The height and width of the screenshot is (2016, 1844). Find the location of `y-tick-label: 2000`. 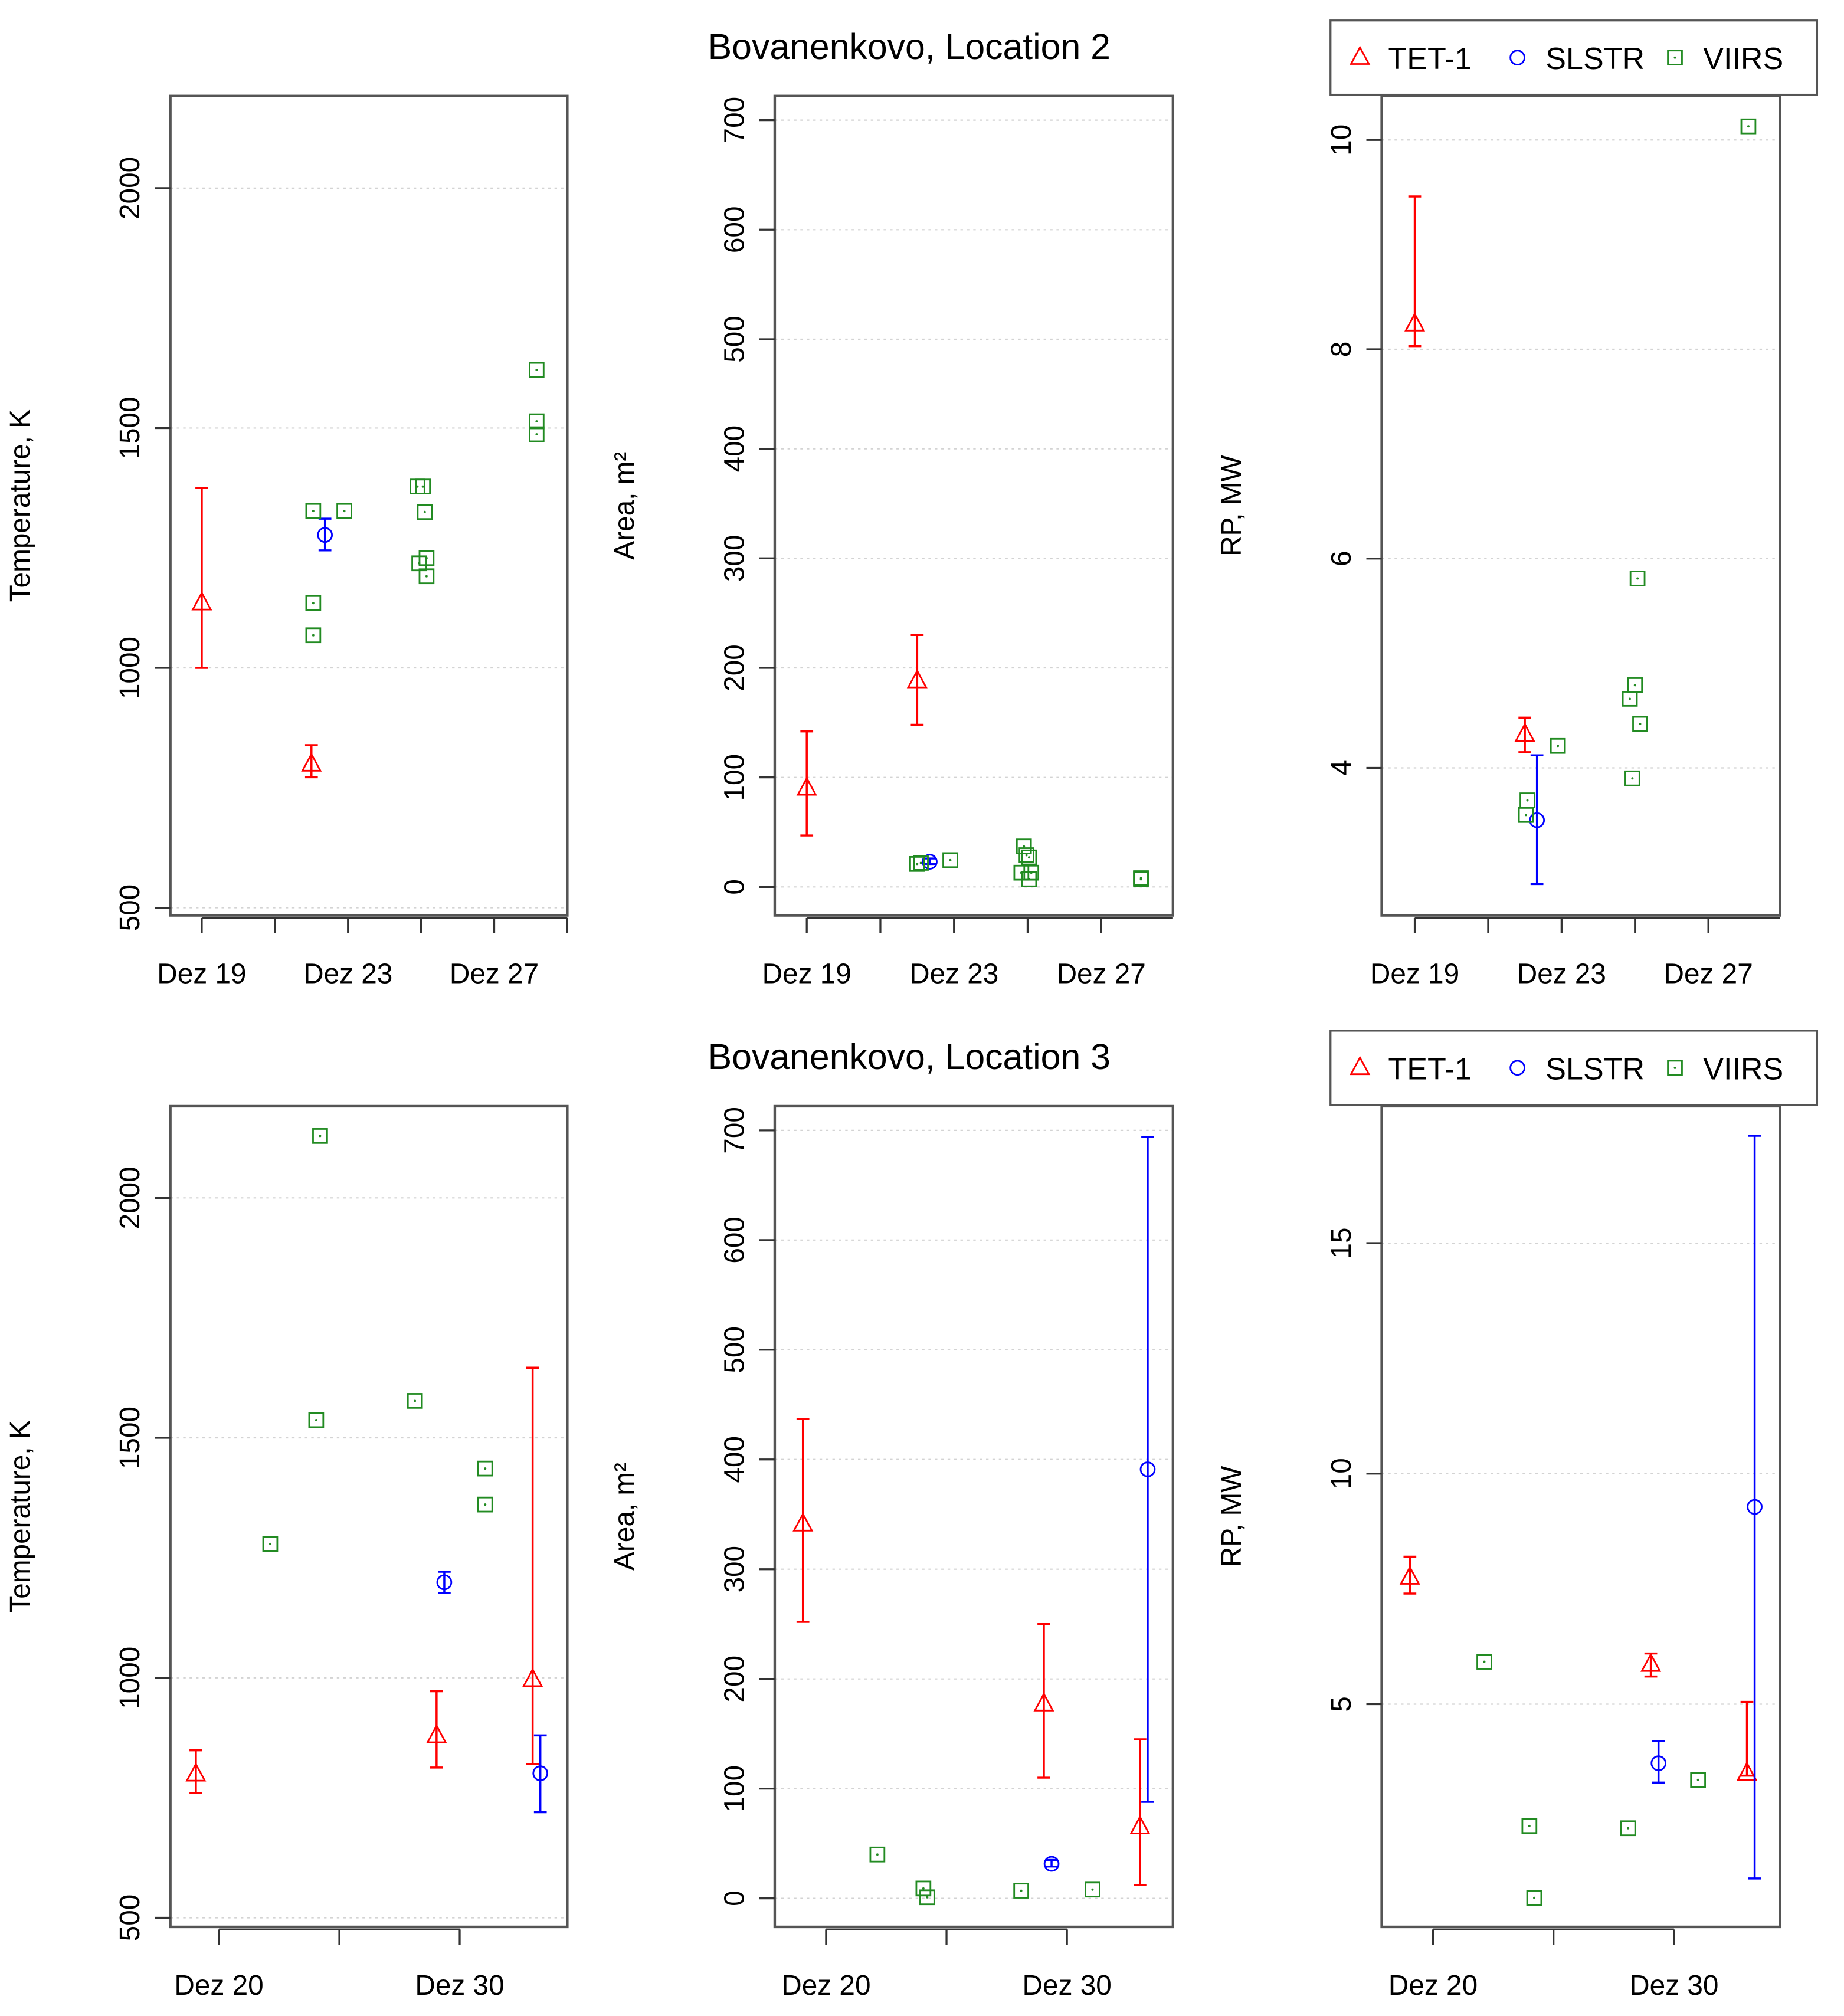

y-tick-label: 2000 is located at coordinates (130, 188).